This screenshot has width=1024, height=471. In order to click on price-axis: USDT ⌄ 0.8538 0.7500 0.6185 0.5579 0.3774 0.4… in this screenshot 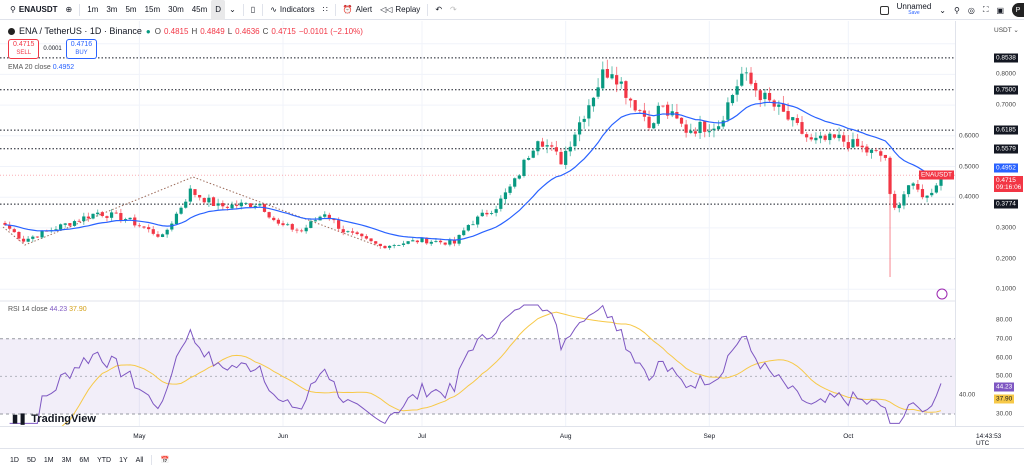, I will do `click(971, 223)`.